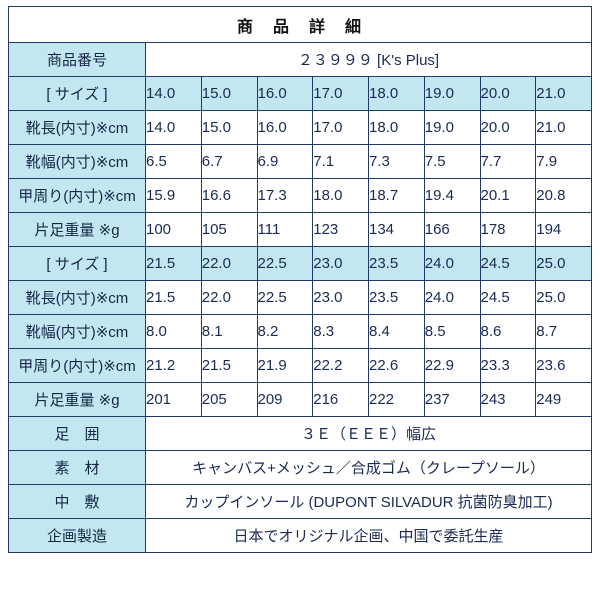 This screenshot has width=600, height=600. What do you see at coordinates (452, 399) in the screenshot?
I see `weight-row-2-value-5: 237` at bounding box center [452, 399].